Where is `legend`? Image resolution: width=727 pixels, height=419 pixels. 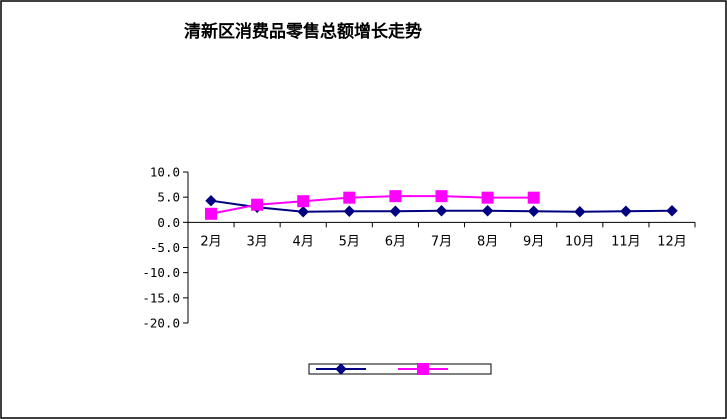
legend is located at coordinates (400, 369).